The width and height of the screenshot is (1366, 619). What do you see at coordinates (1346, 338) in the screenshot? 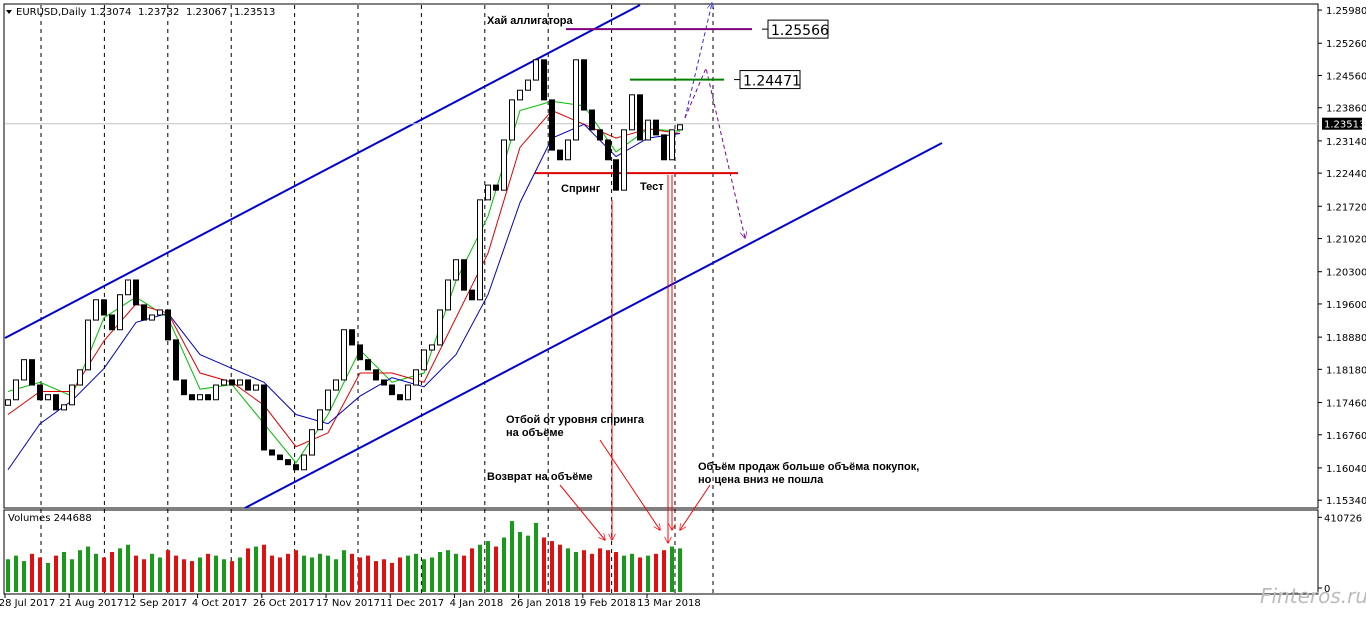
I see `y-tick-label: 1.18880` at bounding box center [1346, 338].